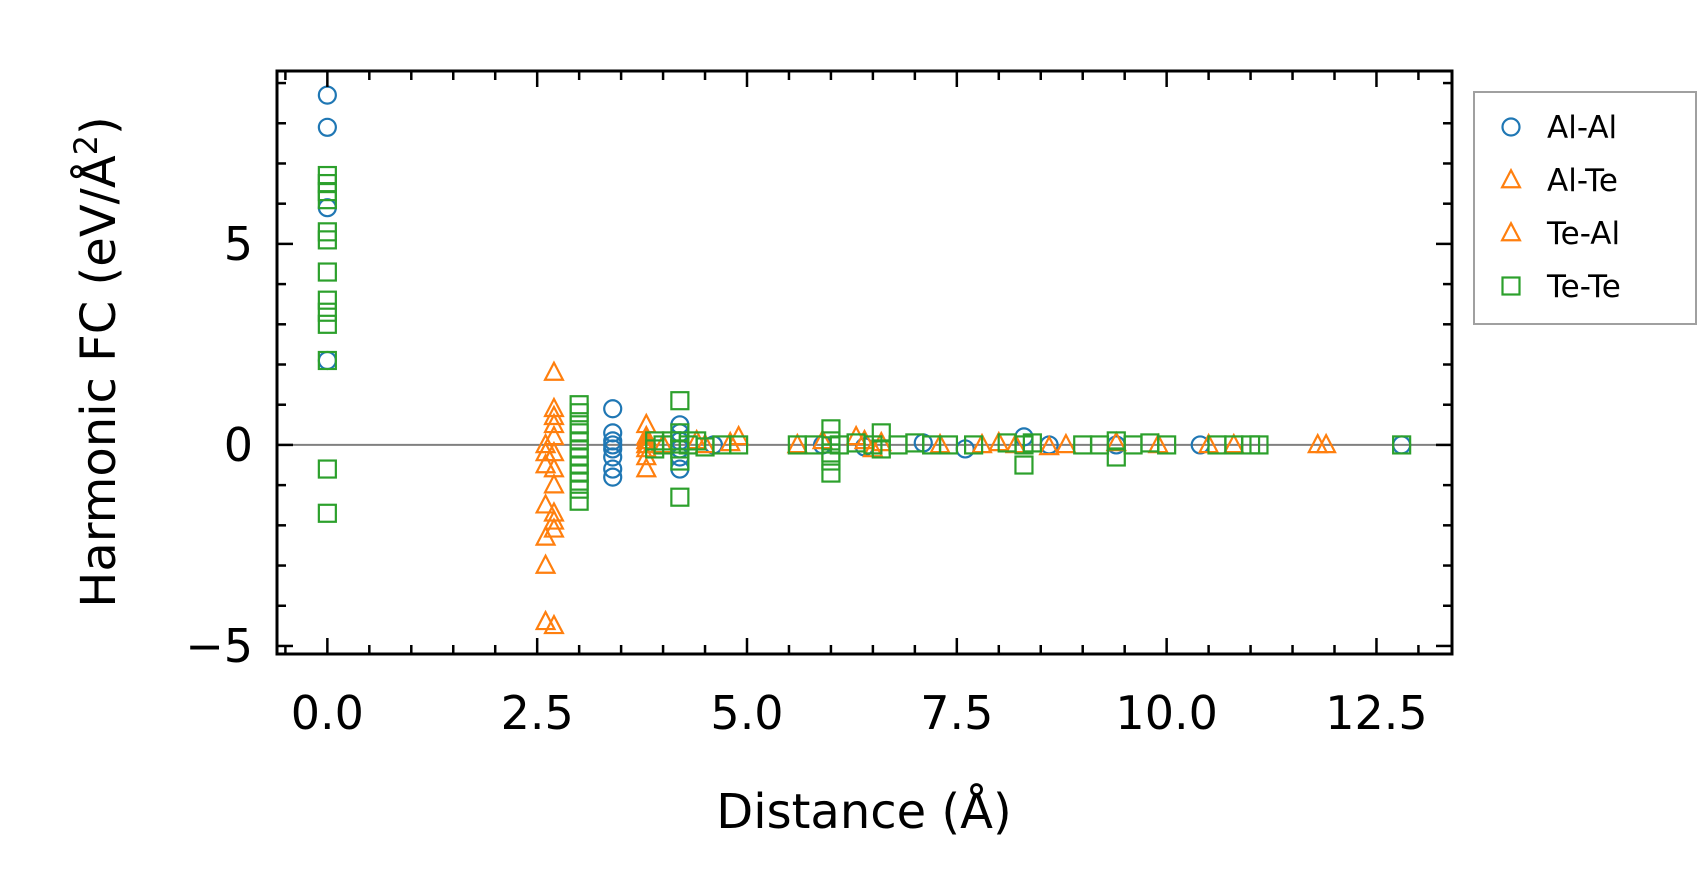 This screenshot has height=893, width=1708. What do you see at coordinates (1376, 713) in the screenshot?
I see `x-tick-label: 12.5` at bounding box center [1376, 713].